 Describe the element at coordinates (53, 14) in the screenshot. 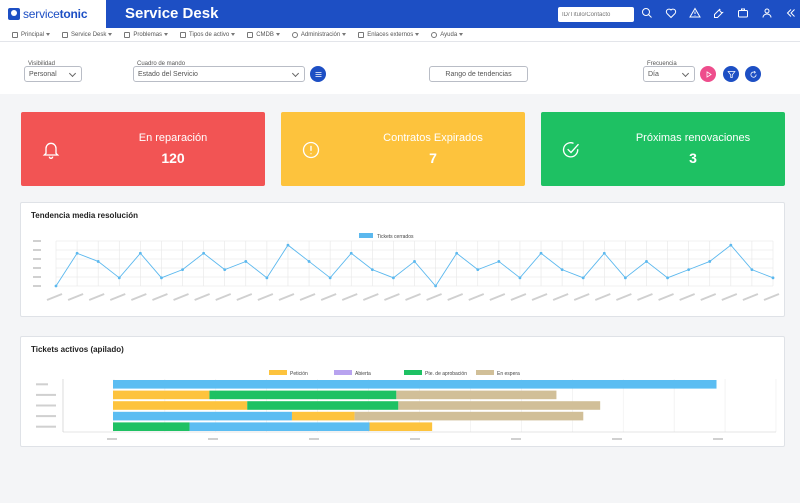

I see `brand-logo: servicetonic` at that location.